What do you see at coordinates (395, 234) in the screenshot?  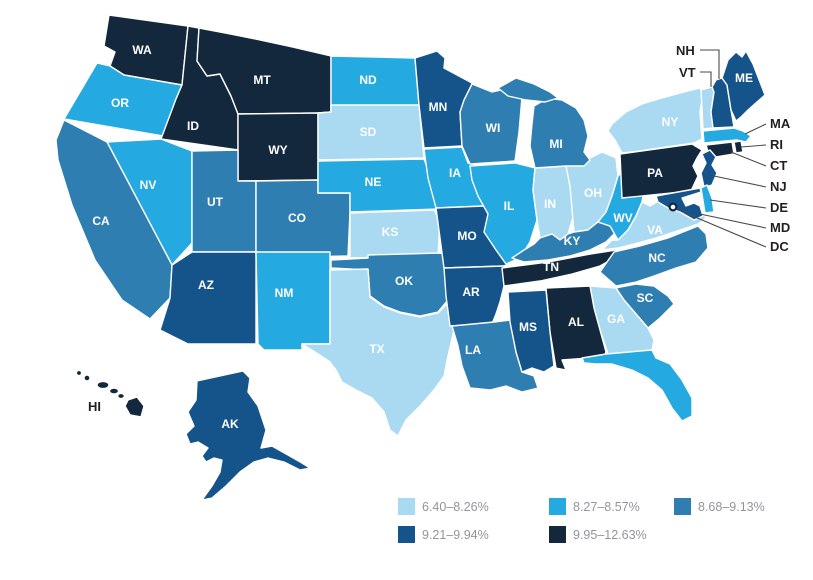 I see `state-ks` at bounding box center [395, 234].